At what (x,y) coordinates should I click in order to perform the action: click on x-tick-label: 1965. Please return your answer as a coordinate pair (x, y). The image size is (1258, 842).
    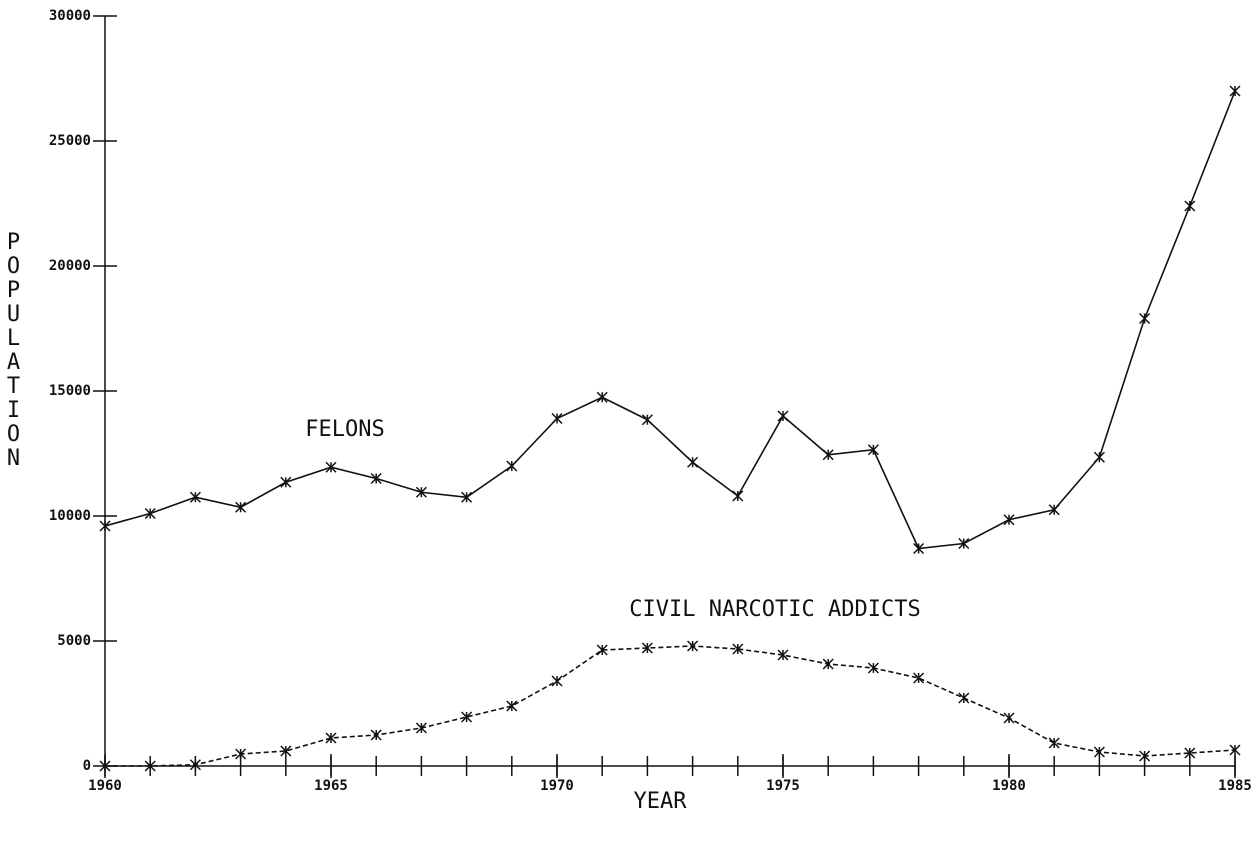
    Looking at the image, I should click on (331, 786).